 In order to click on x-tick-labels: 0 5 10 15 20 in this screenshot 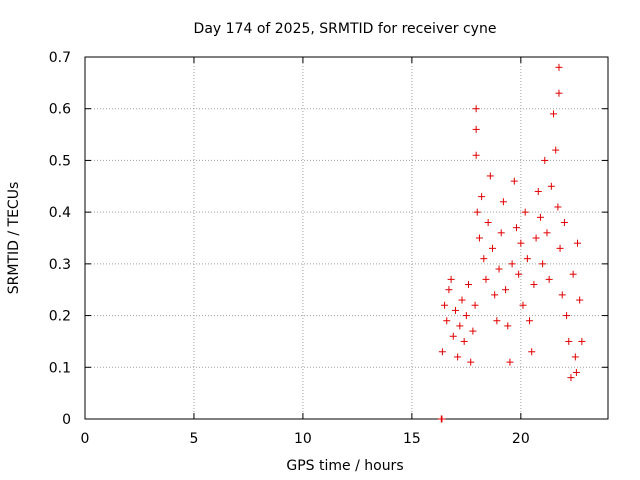, I will do `click(305, 439)`.